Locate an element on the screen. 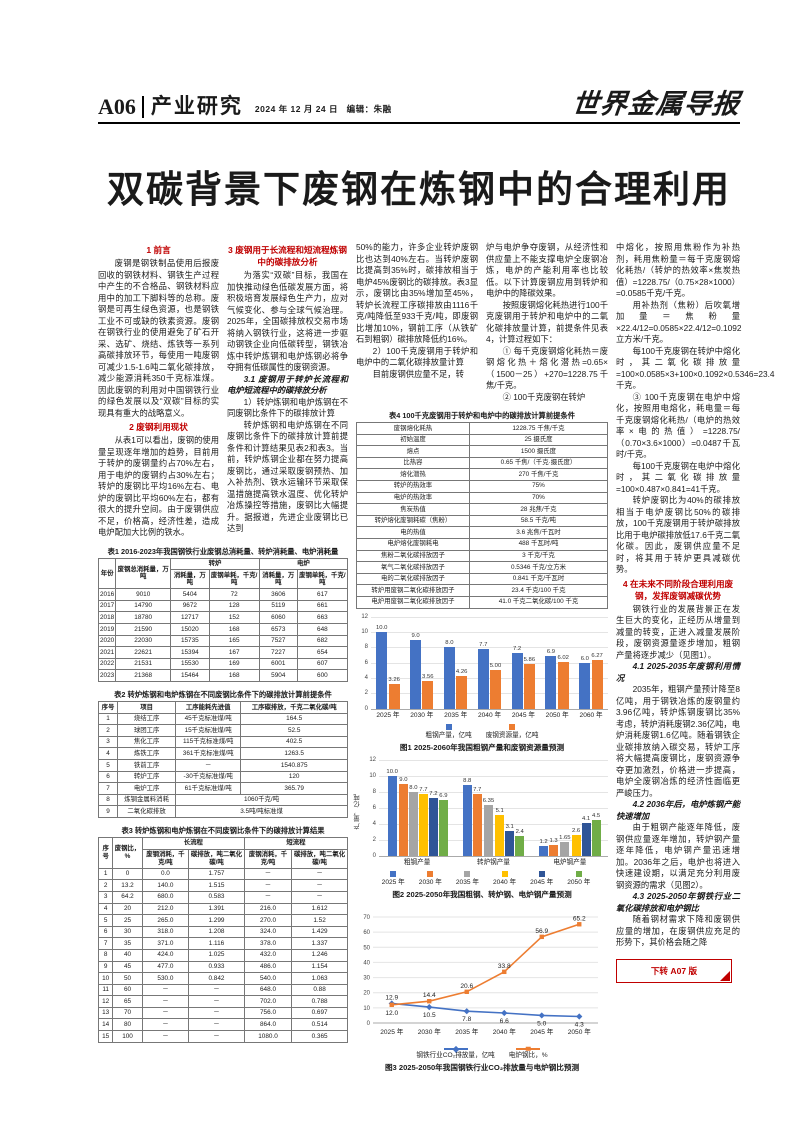  table-row: 2019 21590 15020 168 6573 648 is located at coordinates (223, 629).